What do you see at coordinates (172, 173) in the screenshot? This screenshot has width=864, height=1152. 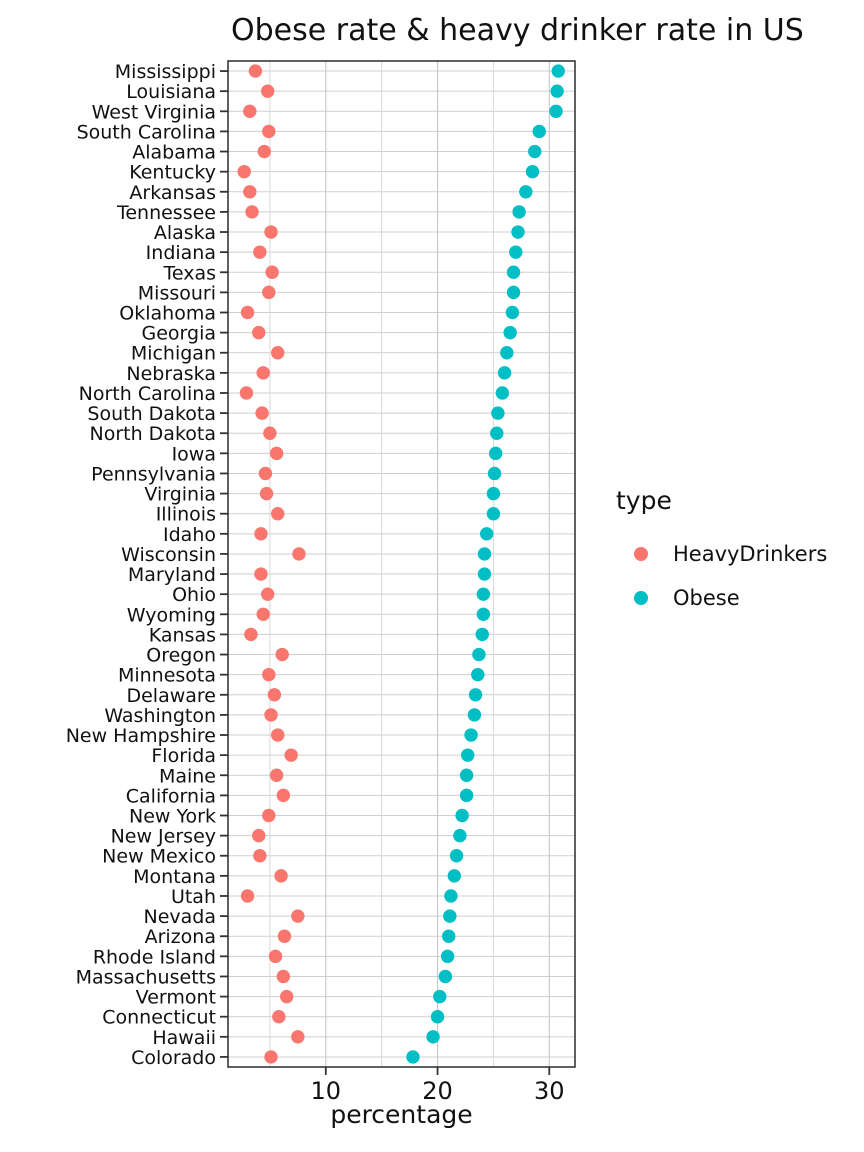 I see `y-axis-label-state: Kentucky` at bounding box center [172, 173].